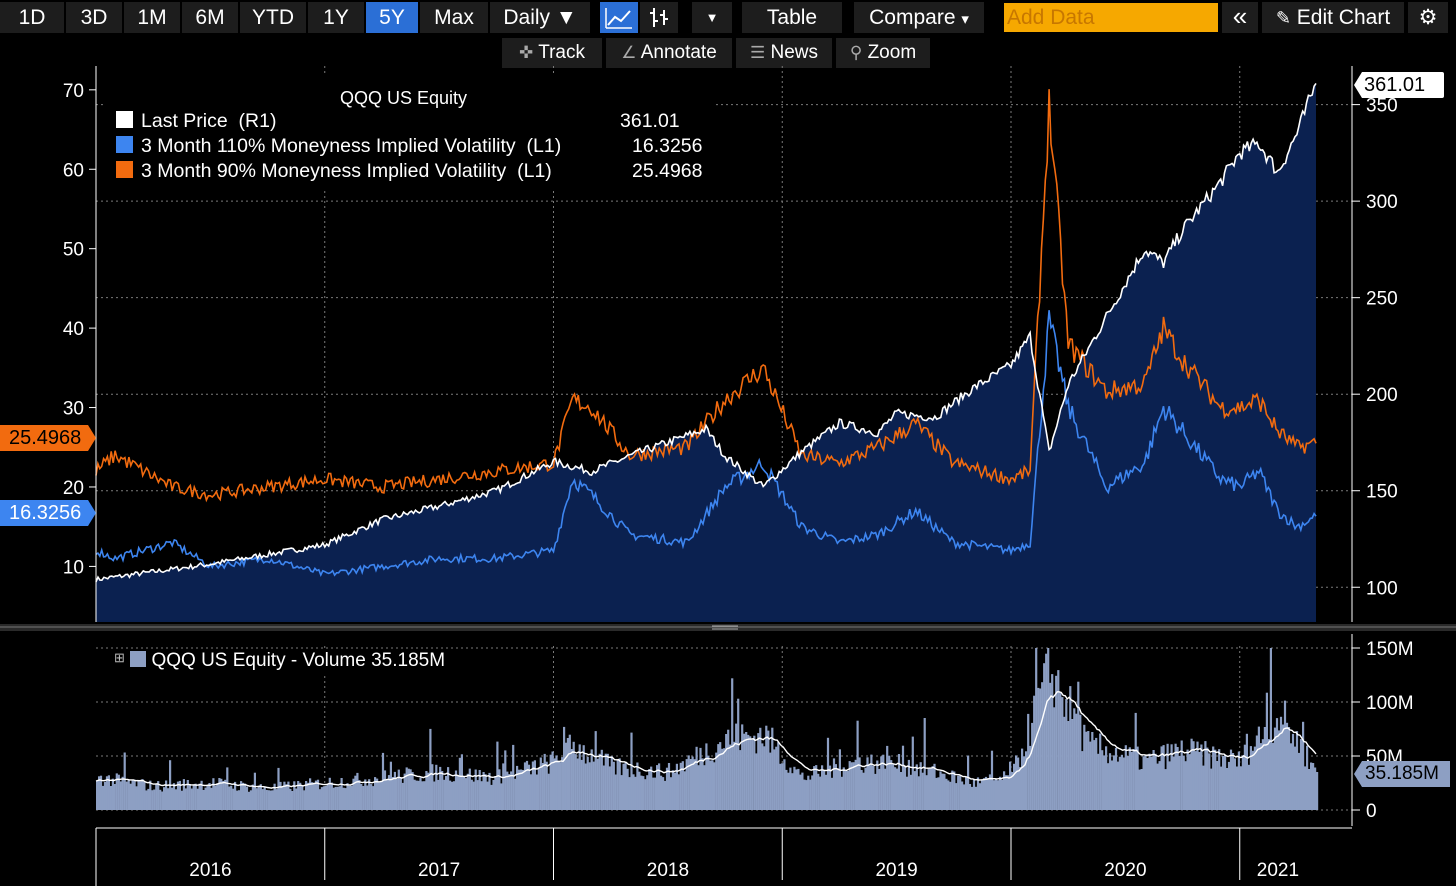 This screenshot has height=886, width=1456. What do you see at coordinates (1111, 17) in the screenshot?
I see `add-data-input` at bounding box center [1111, 17].